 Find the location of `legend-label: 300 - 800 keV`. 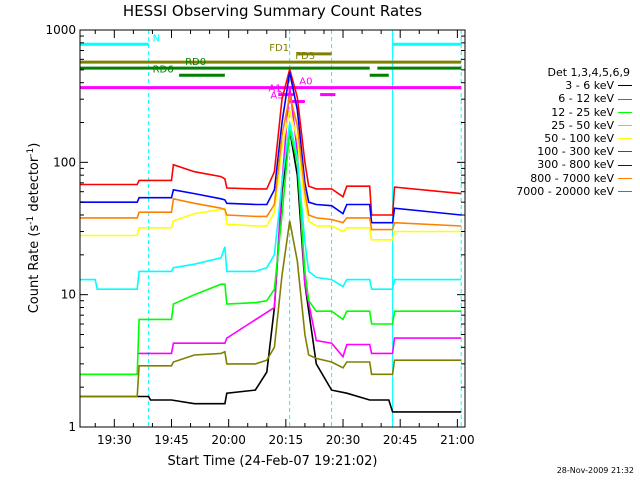

legend-label: 300 - 800 keV is located at coordinates (575, 165).